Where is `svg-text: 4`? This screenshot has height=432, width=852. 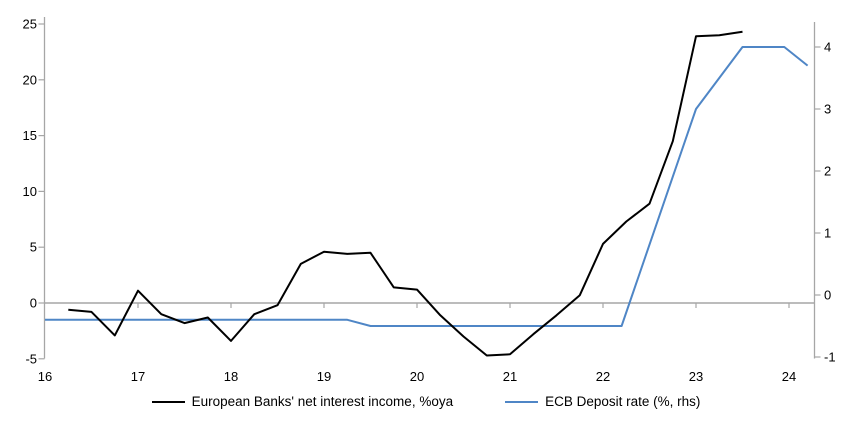 svg-text: 4 is located at coordinates (827, 47).